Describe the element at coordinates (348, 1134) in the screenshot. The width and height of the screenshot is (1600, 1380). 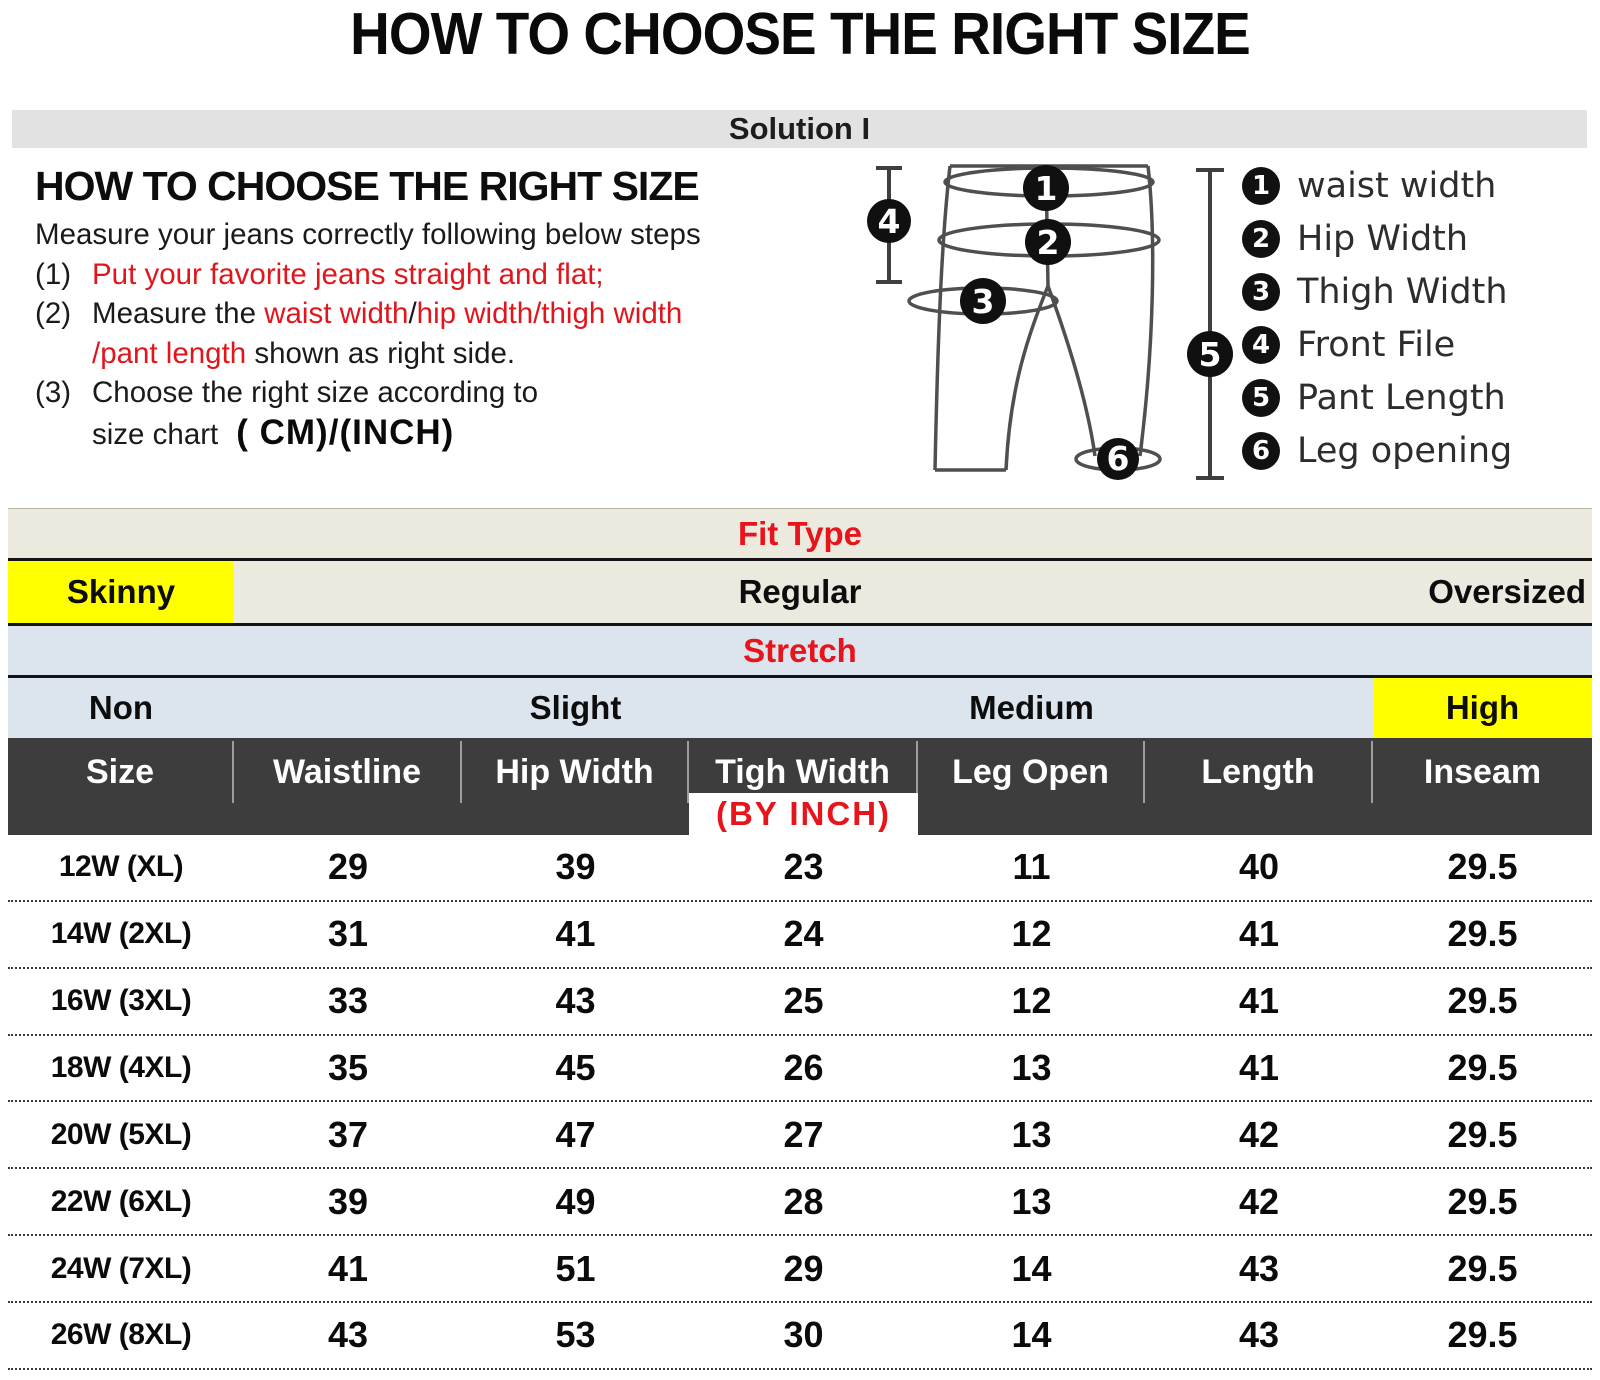
I see `measurement-value-cell: 37` at that location.